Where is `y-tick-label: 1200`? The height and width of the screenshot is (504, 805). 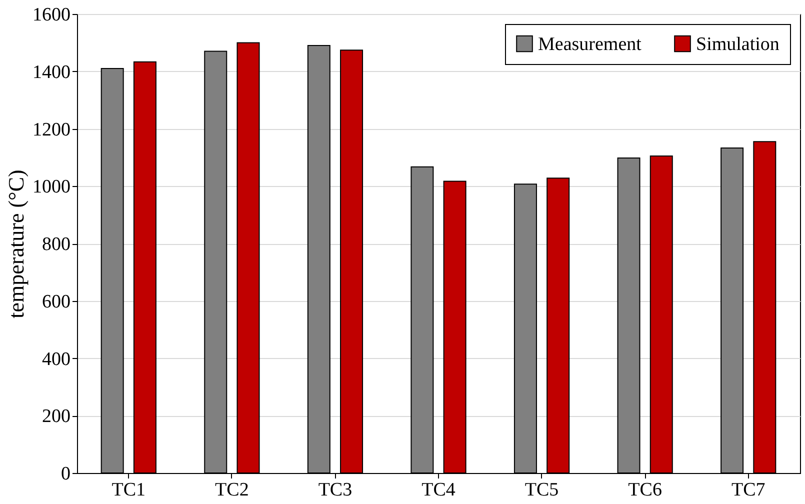 y-tick-label: 1200 is located at coordinates (51, 129).